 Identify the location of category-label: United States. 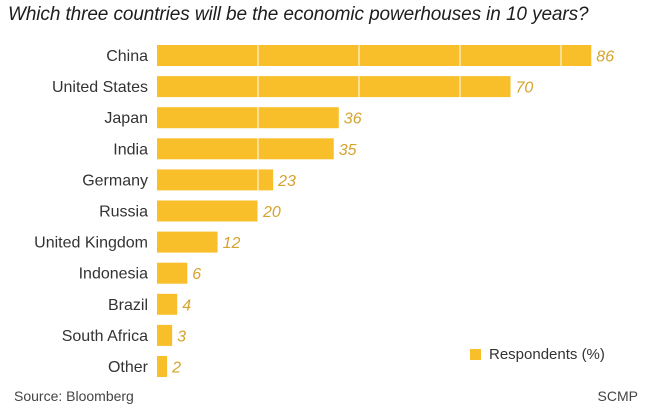
(100, 87).